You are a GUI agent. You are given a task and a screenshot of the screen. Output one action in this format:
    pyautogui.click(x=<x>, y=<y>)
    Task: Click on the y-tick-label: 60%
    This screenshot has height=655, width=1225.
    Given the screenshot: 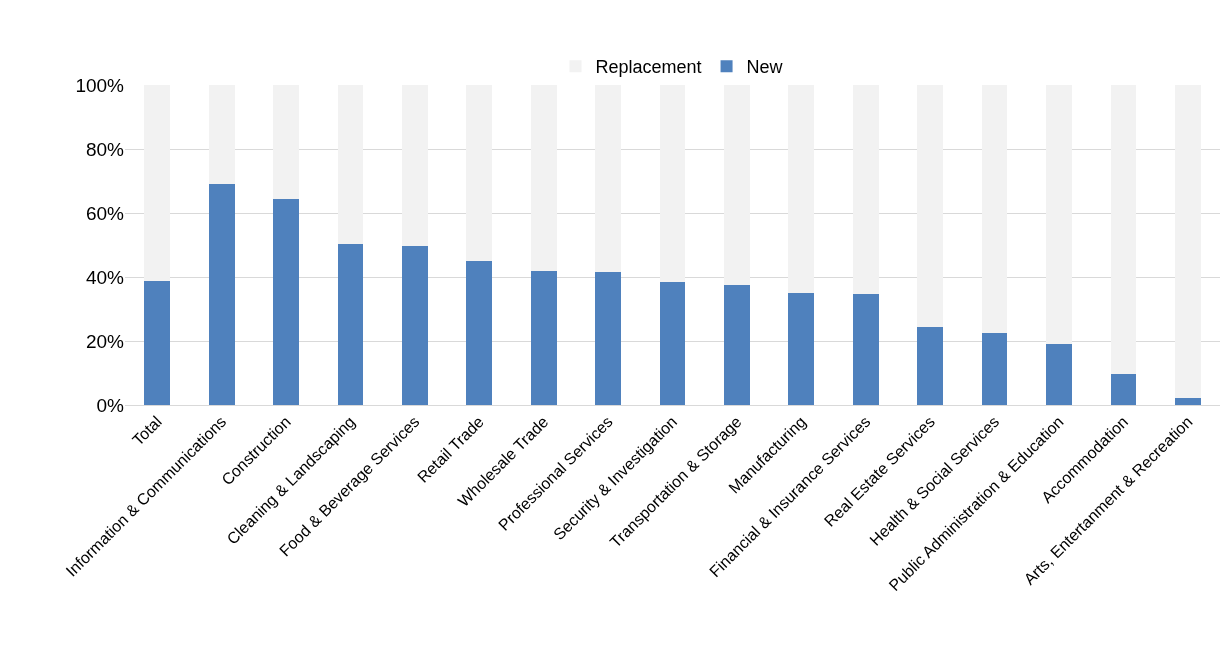 What is the action you would take?
    pyautogui.click(x=105, y=213)
    